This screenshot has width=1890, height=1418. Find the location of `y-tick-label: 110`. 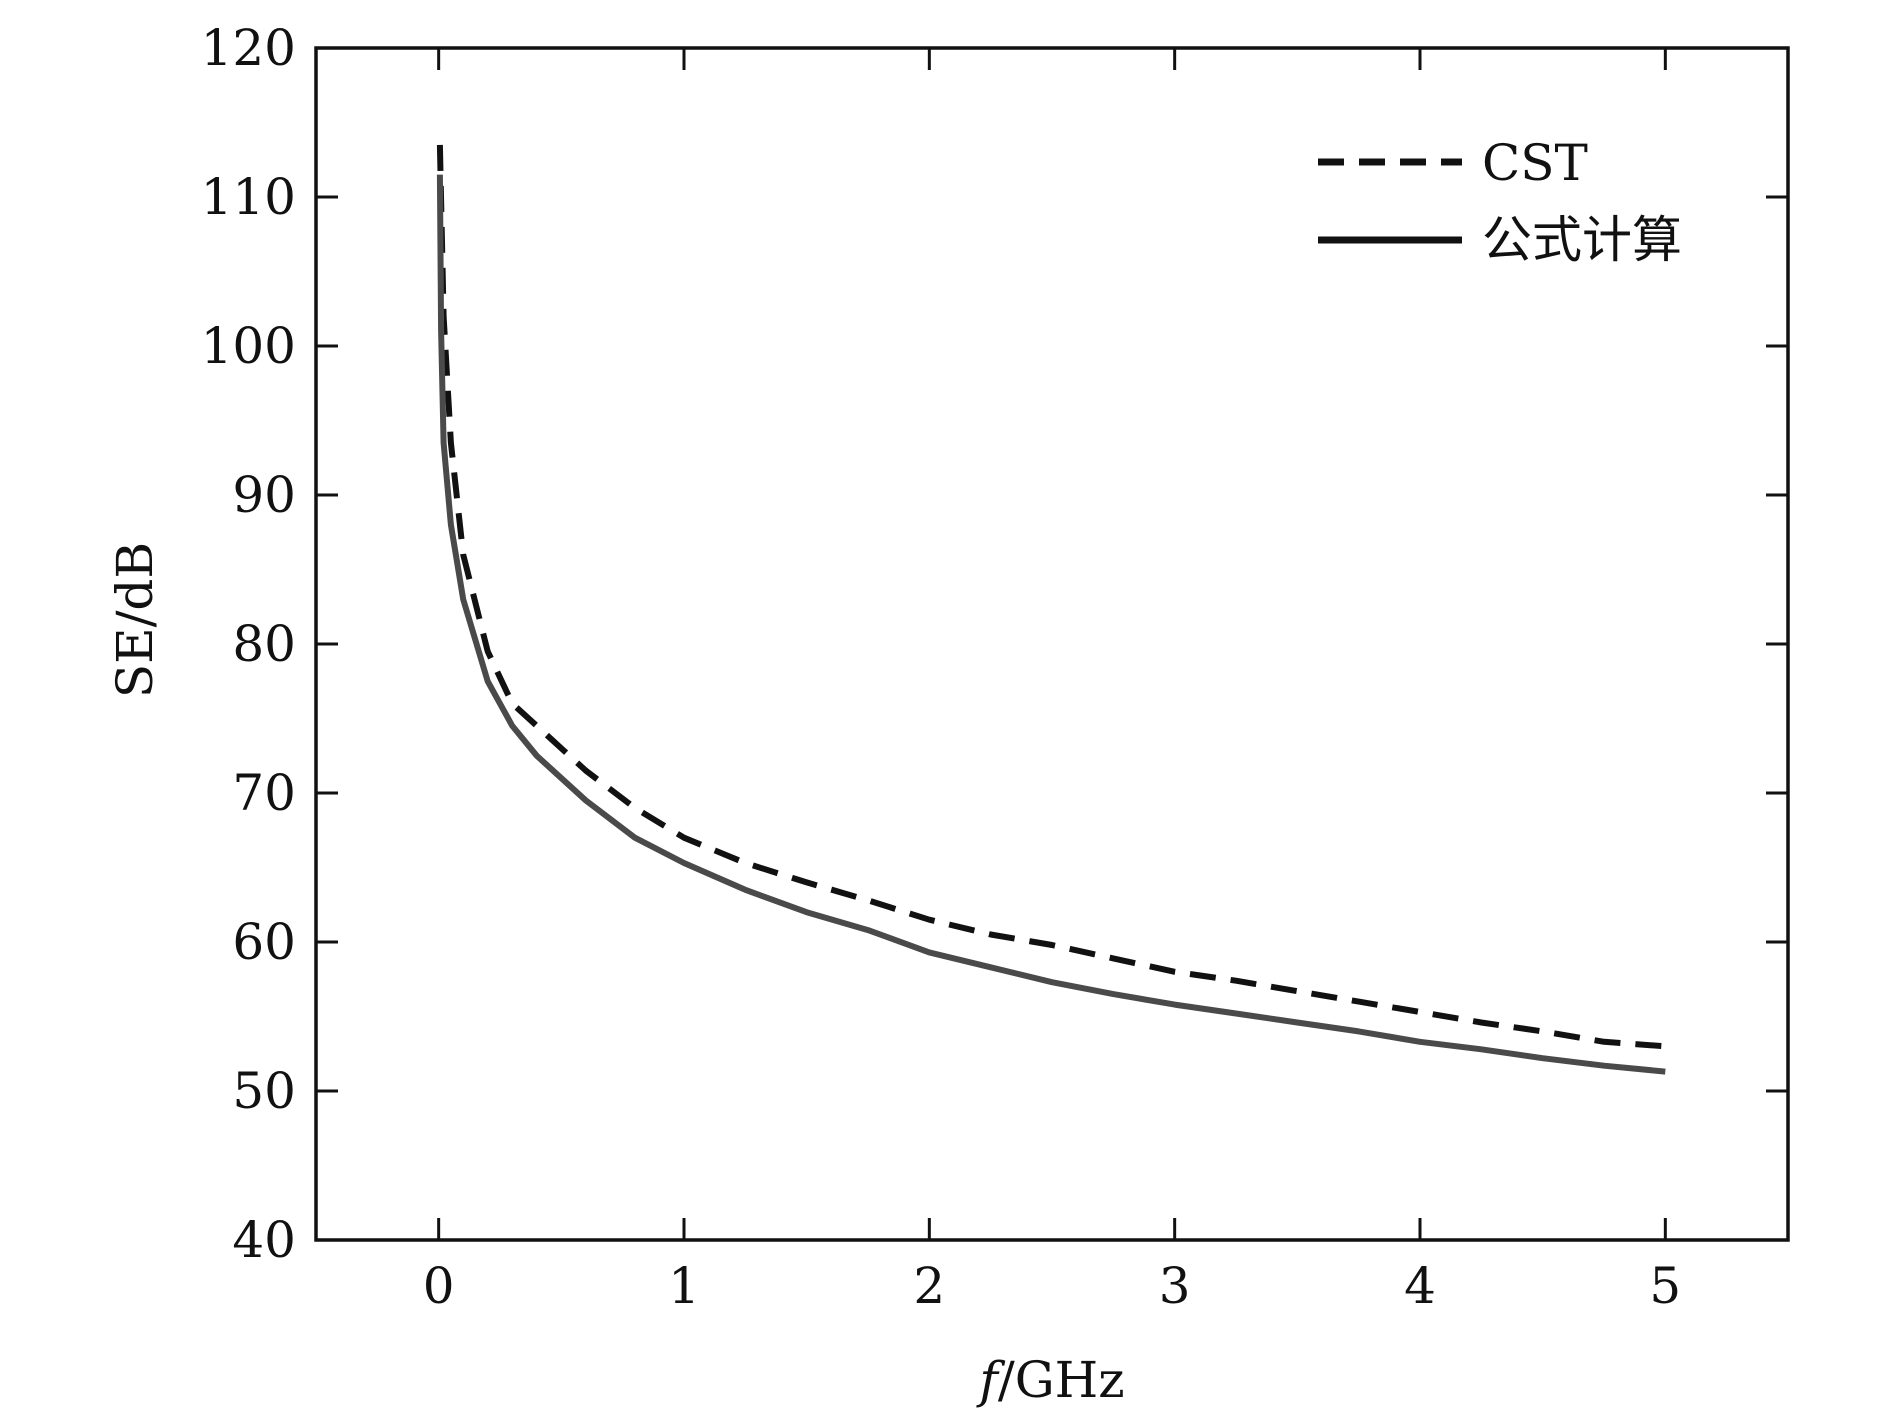

y-tick-label: 110 is located at coordinates (248, 197).